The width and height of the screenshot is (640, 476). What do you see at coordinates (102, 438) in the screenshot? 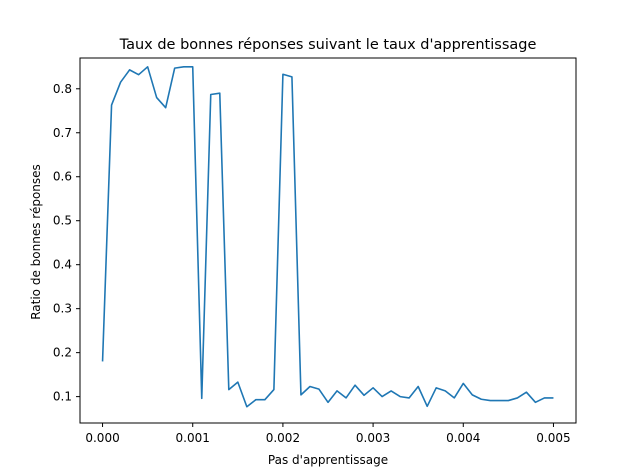
I see `x-tick-label: 0.000` at bounding box center [102, 438].